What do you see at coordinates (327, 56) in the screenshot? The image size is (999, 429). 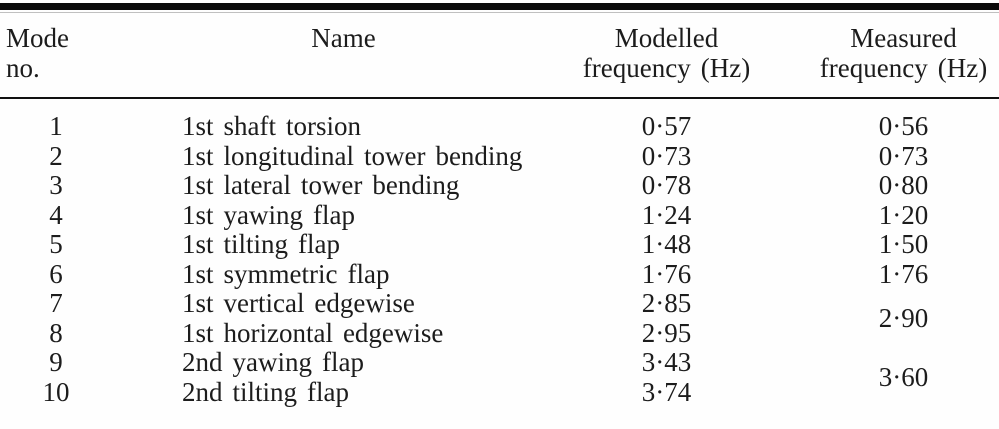 I see `col-header-name: Name` at bounding box center [327, 56].